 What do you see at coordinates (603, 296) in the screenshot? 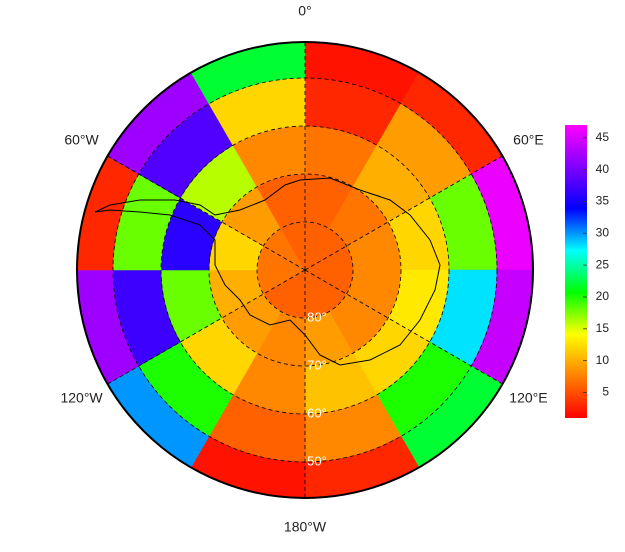
I see `colorbar-tick-label: 20` at bounding box center [603, 296].